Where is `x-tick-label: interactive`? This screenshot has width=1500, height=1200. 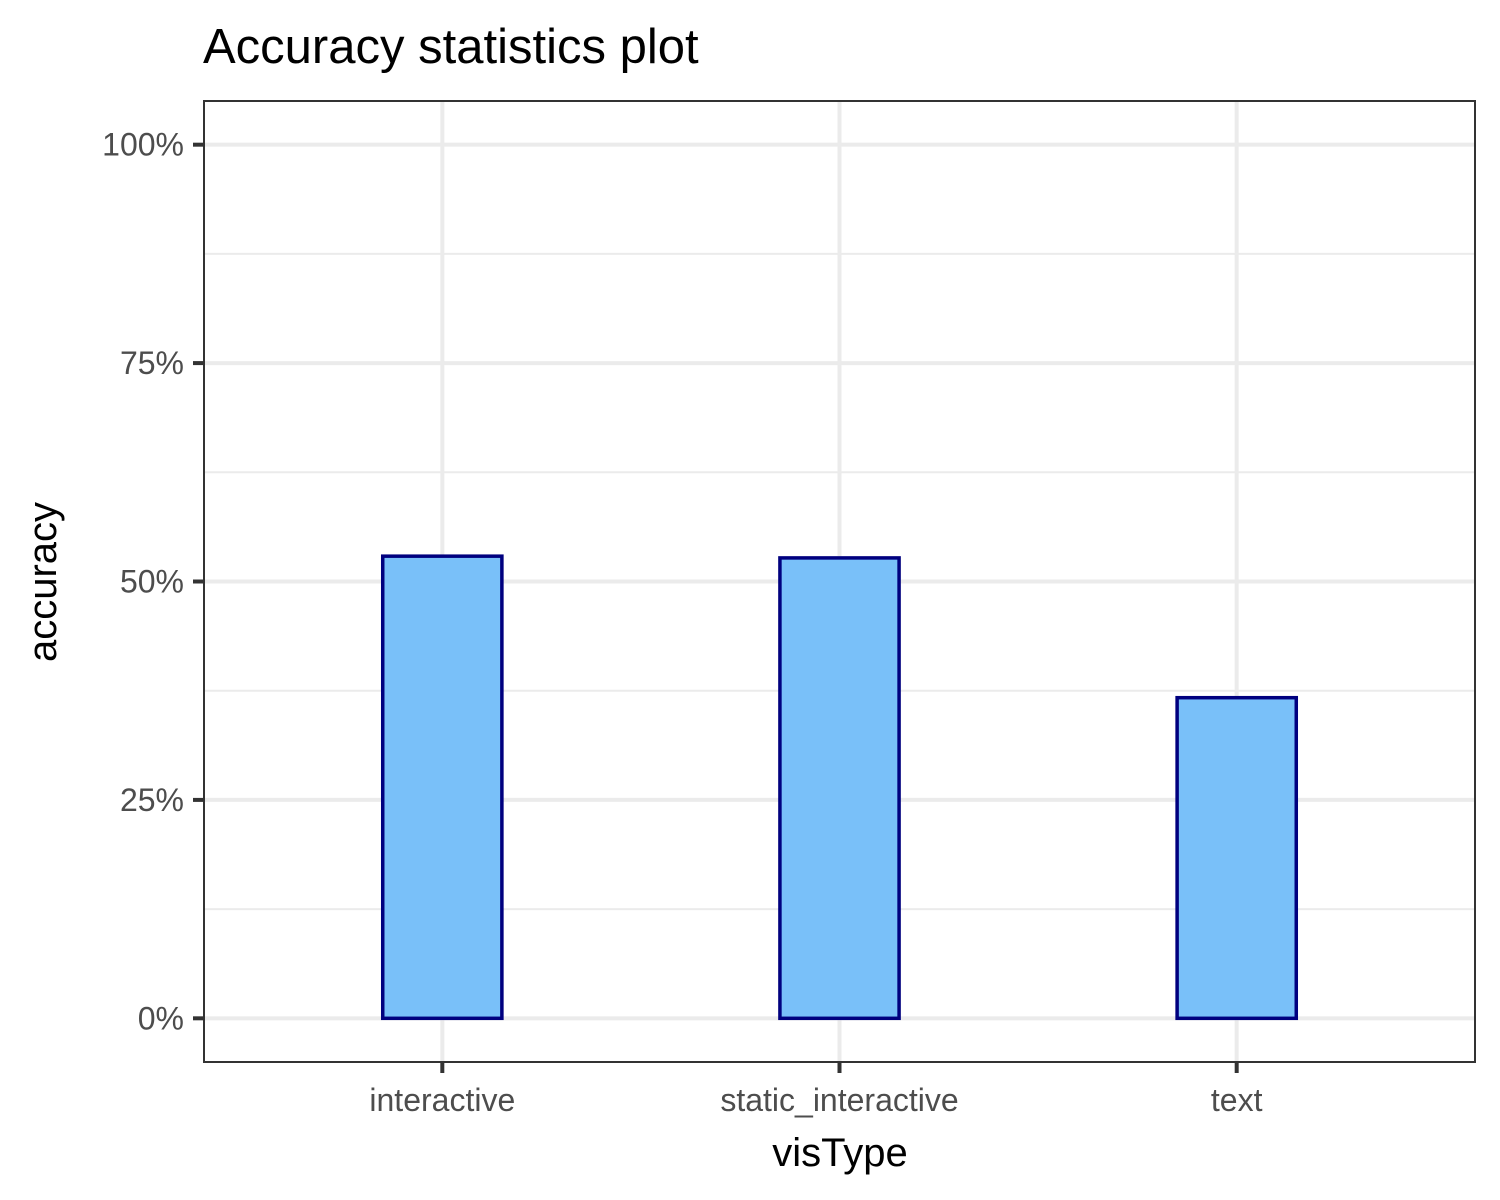
x-tick-label: interactive is located at coordinates (442, 1100).